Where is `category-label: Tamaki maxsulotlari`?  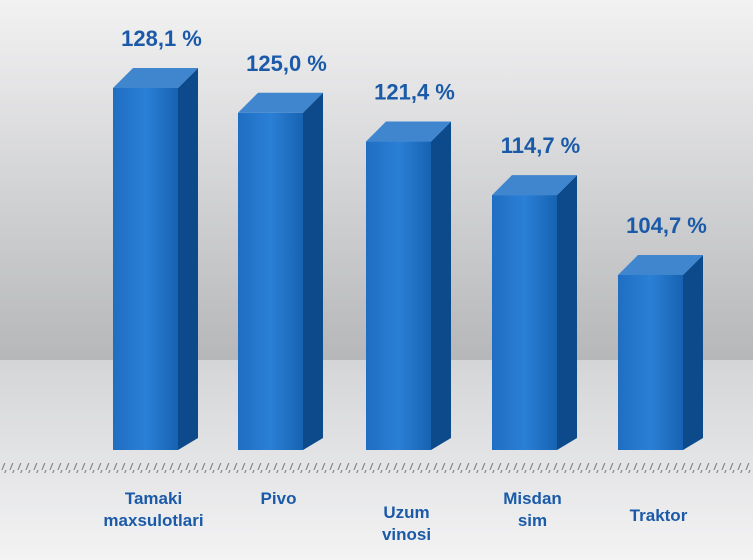
category-label: Tamaki maxsulotlari is located at coordinates (153, 509).